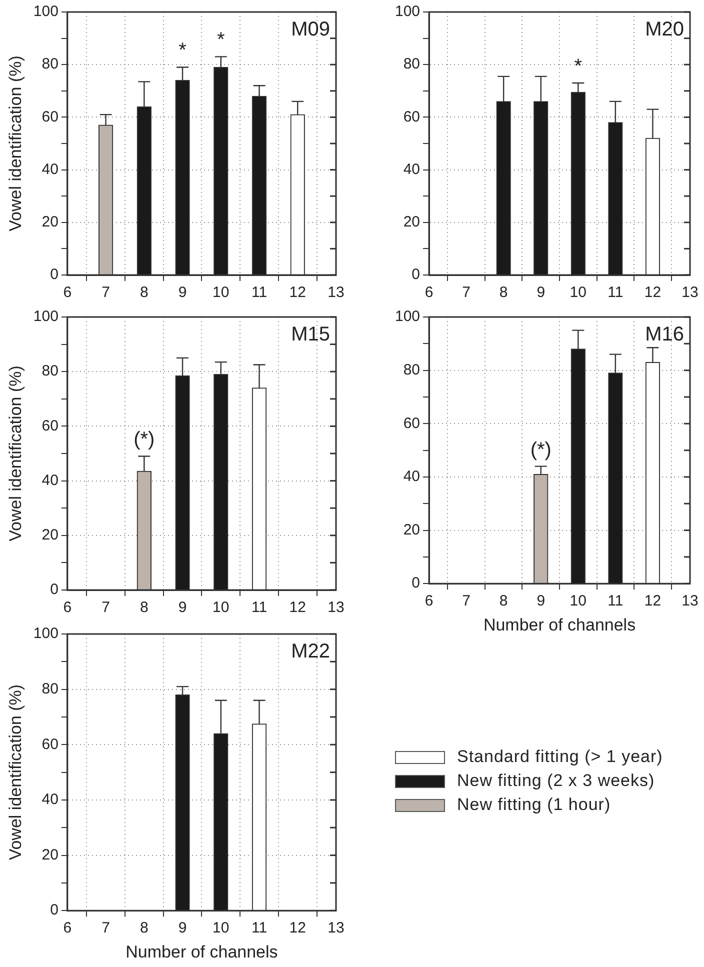 Image resolution: width=704 pixels, height=967 pixels. What do you see at coordinates (664, 29) in the screenshot?
I see `chart-title: M20` at bounding box center [664, 29].